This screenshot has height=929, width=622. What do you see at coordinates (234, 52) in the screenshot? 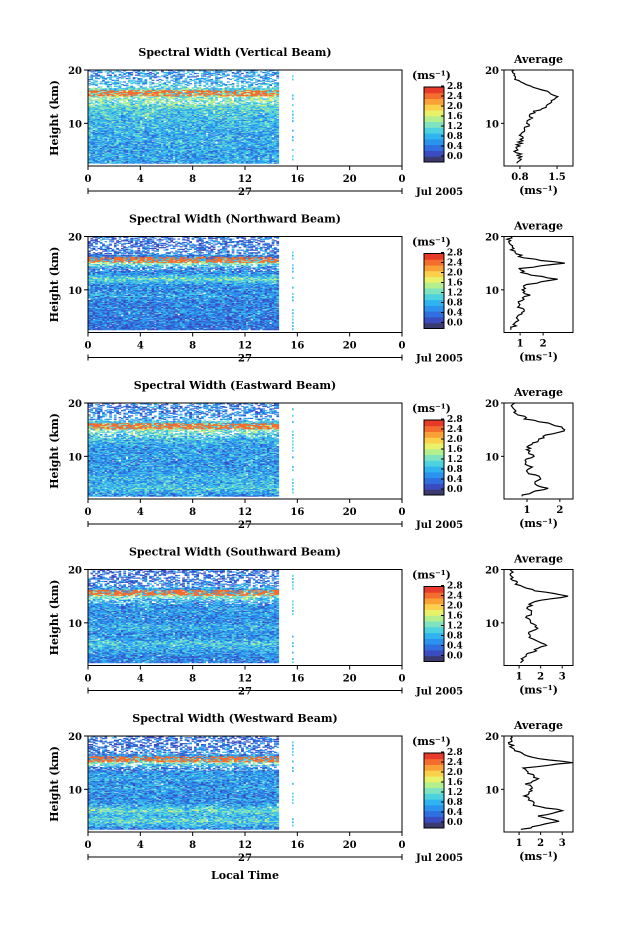
I see `panel-title: Spectral Width (Vertical Beam)` at bounding box center [234, 52].